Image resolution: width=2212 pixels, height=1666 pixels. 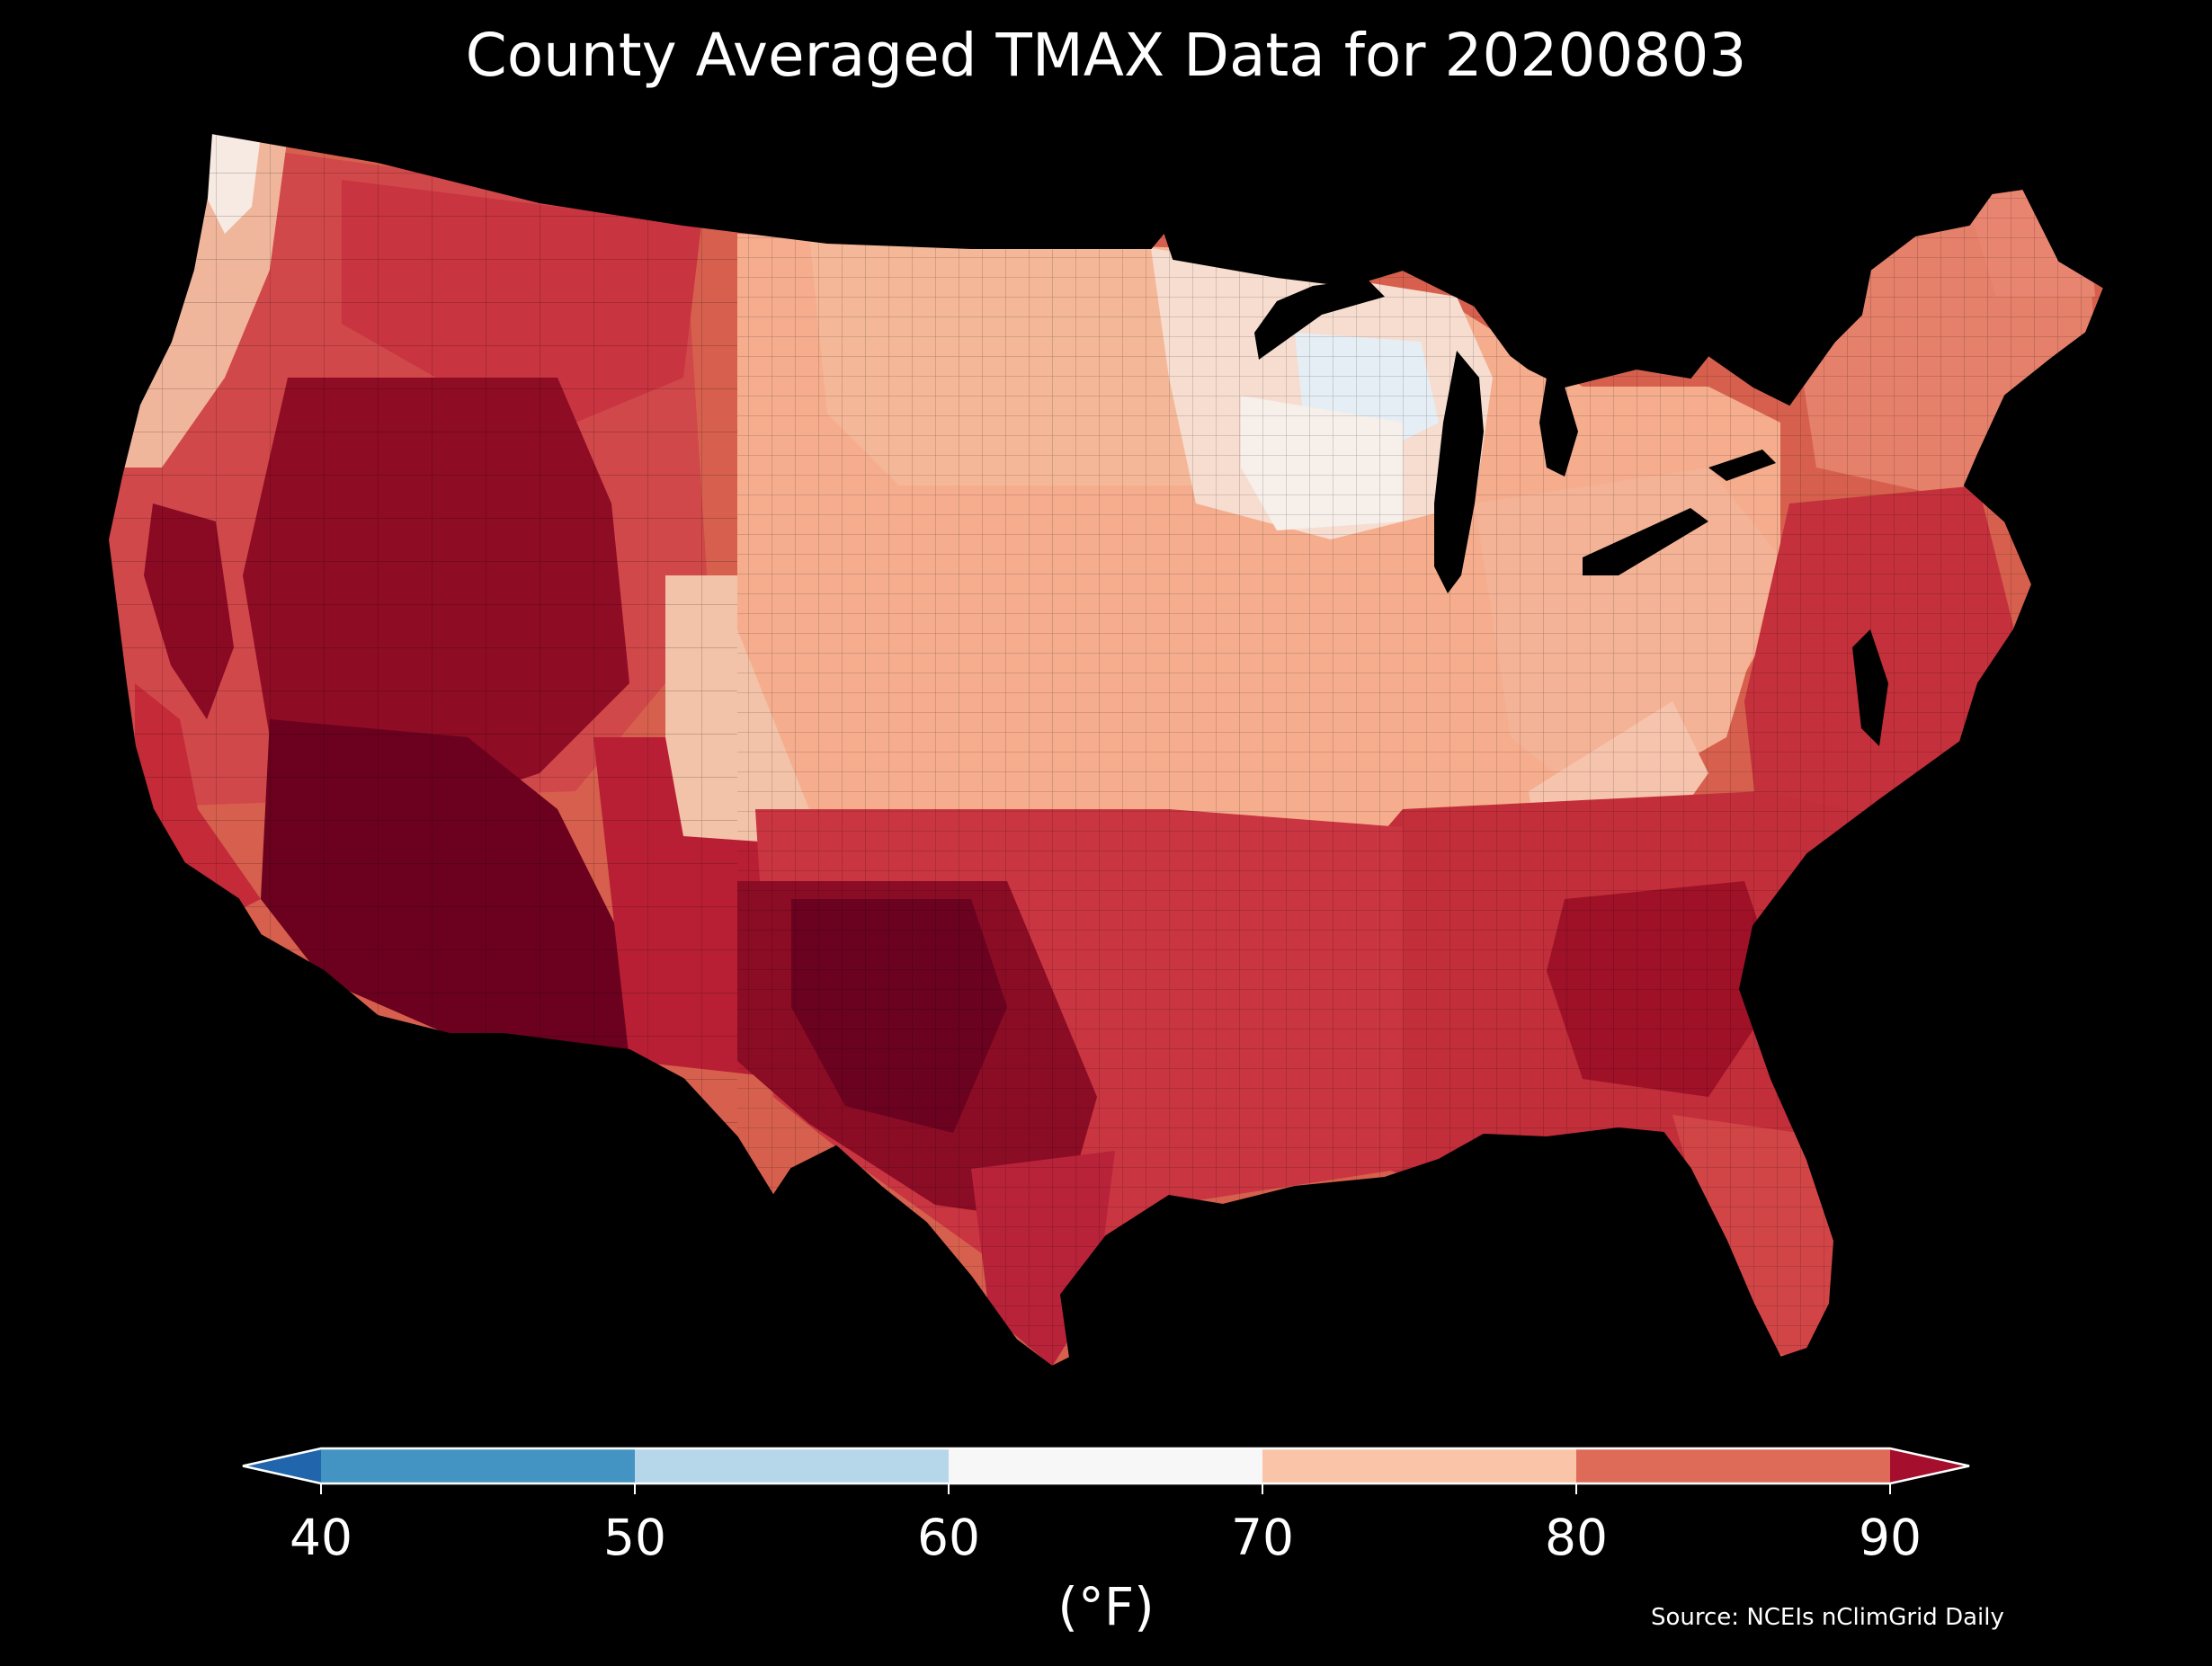 What do you see at coordinates (1459, 472) in the screenshot?
I see `lake-michigan` at bounding box center [1459, 472].